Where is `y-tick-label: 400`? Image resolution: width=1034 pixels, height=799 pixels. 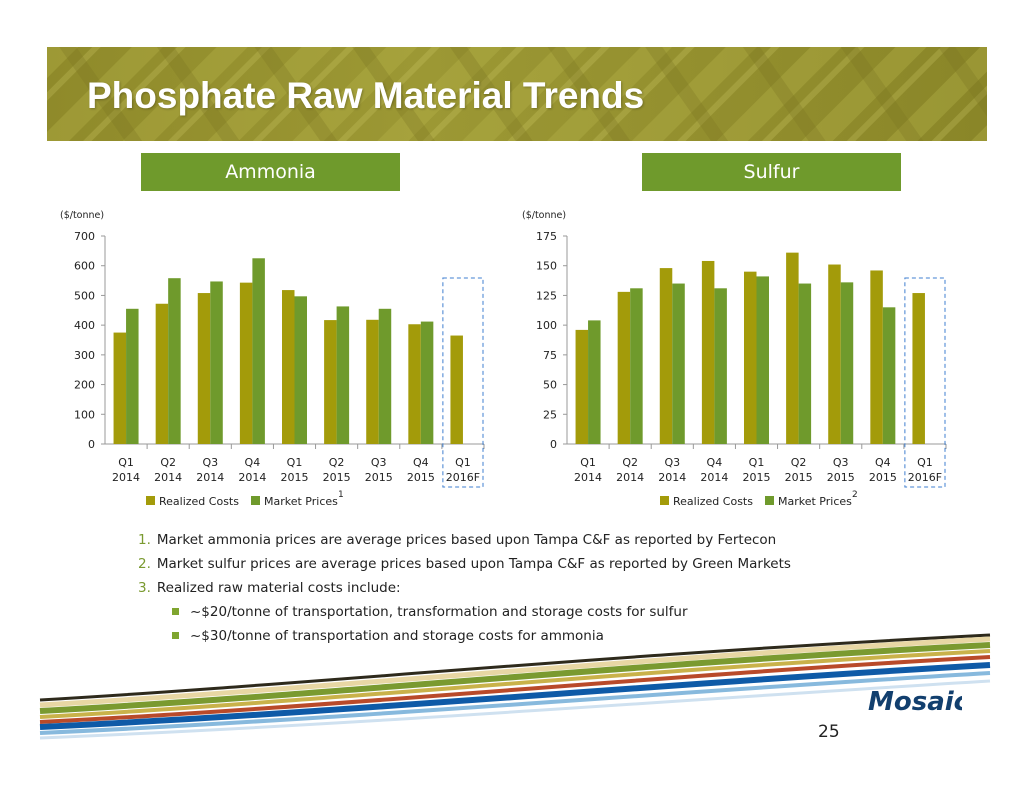
y-tick-label: 400 is located at coordinates (84, 325).